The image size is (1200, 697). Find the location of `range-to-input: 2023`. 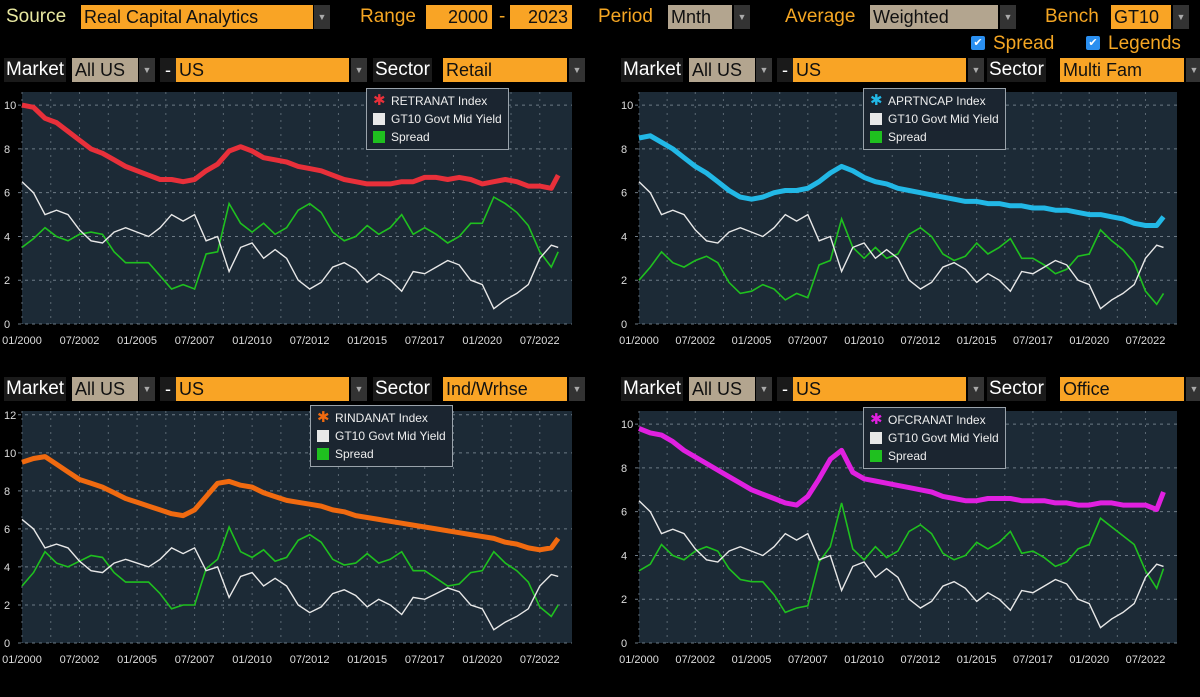

range-to-input: 2023 is located at coordinates (541, 17).